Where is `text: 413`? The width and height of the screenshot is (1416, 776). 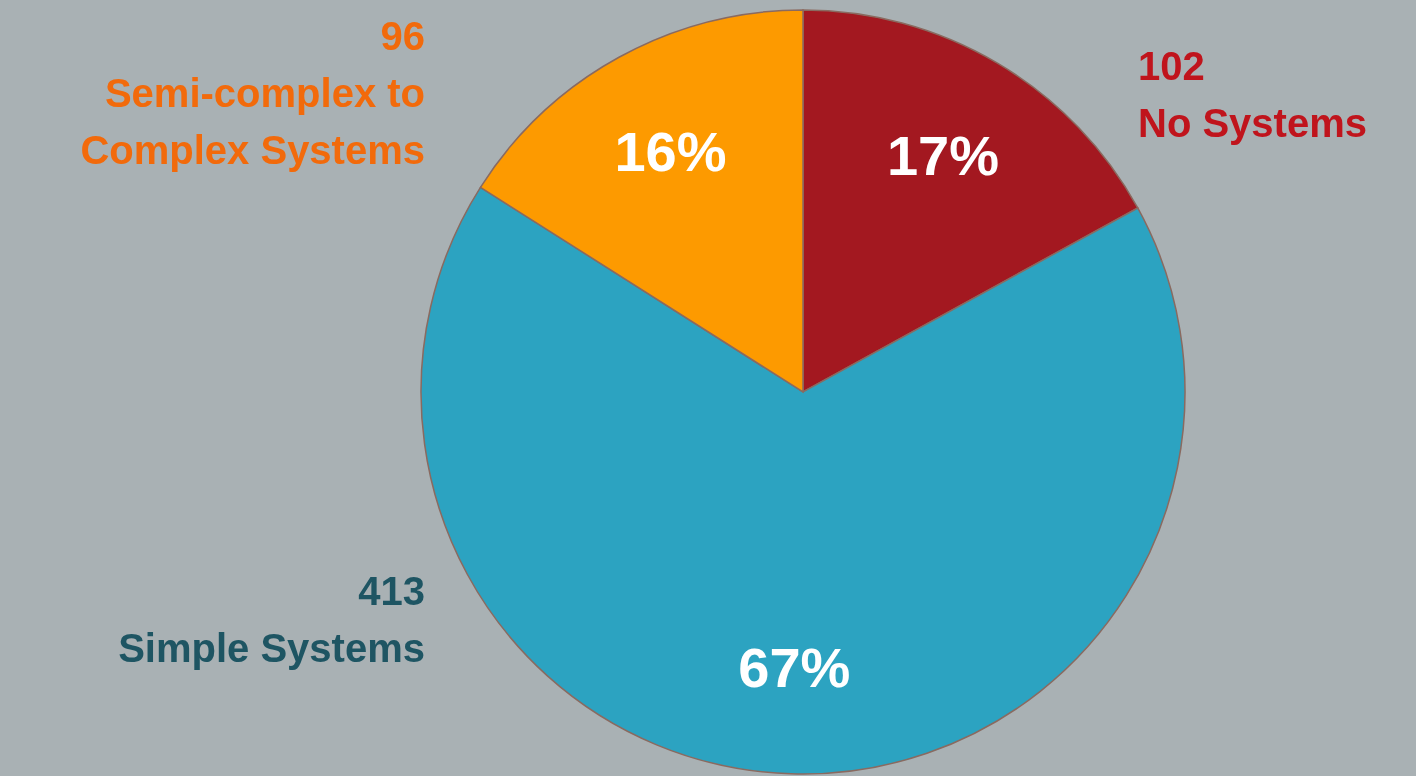
text: 413 is located at coordinates (391, 591).